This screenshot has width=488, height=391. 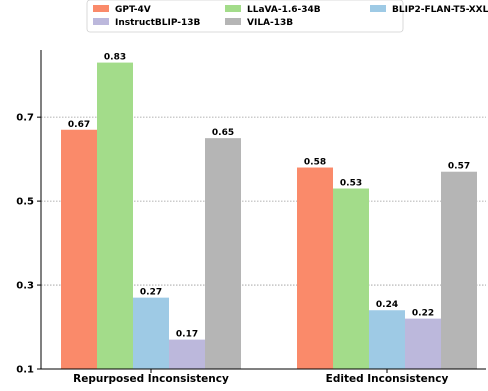 I want to click on legend-frame, so click(x=245, y=16).